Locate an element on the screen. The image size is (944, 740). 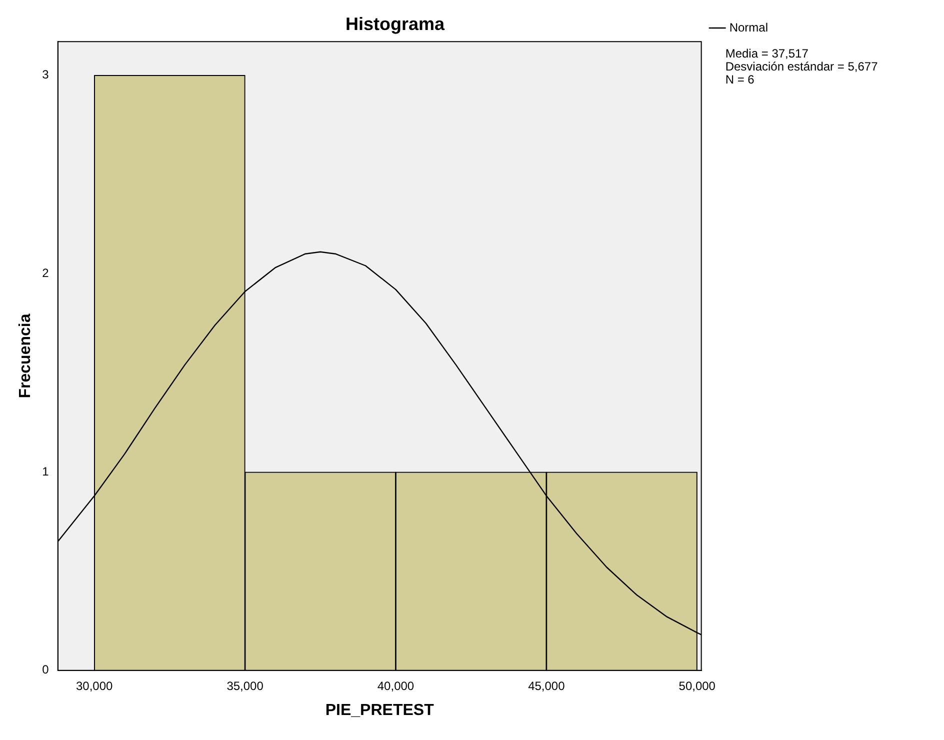
chart-title: Histograma is located at coordinates (395, 24).